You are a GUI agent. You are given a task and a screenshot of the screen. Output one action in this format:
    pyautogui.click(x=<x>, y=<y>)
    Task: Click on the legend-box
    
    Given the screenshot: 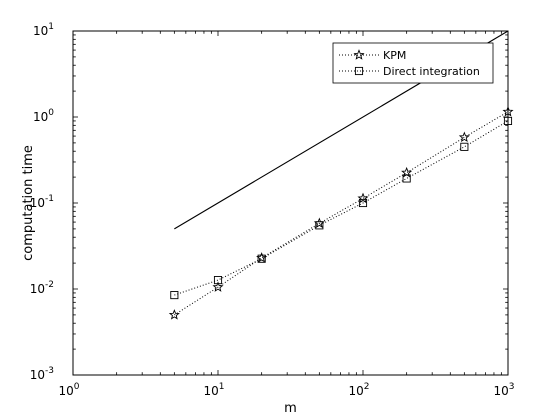 What is the action you would take?
    pyautogui.click(x=413, y=63)
    